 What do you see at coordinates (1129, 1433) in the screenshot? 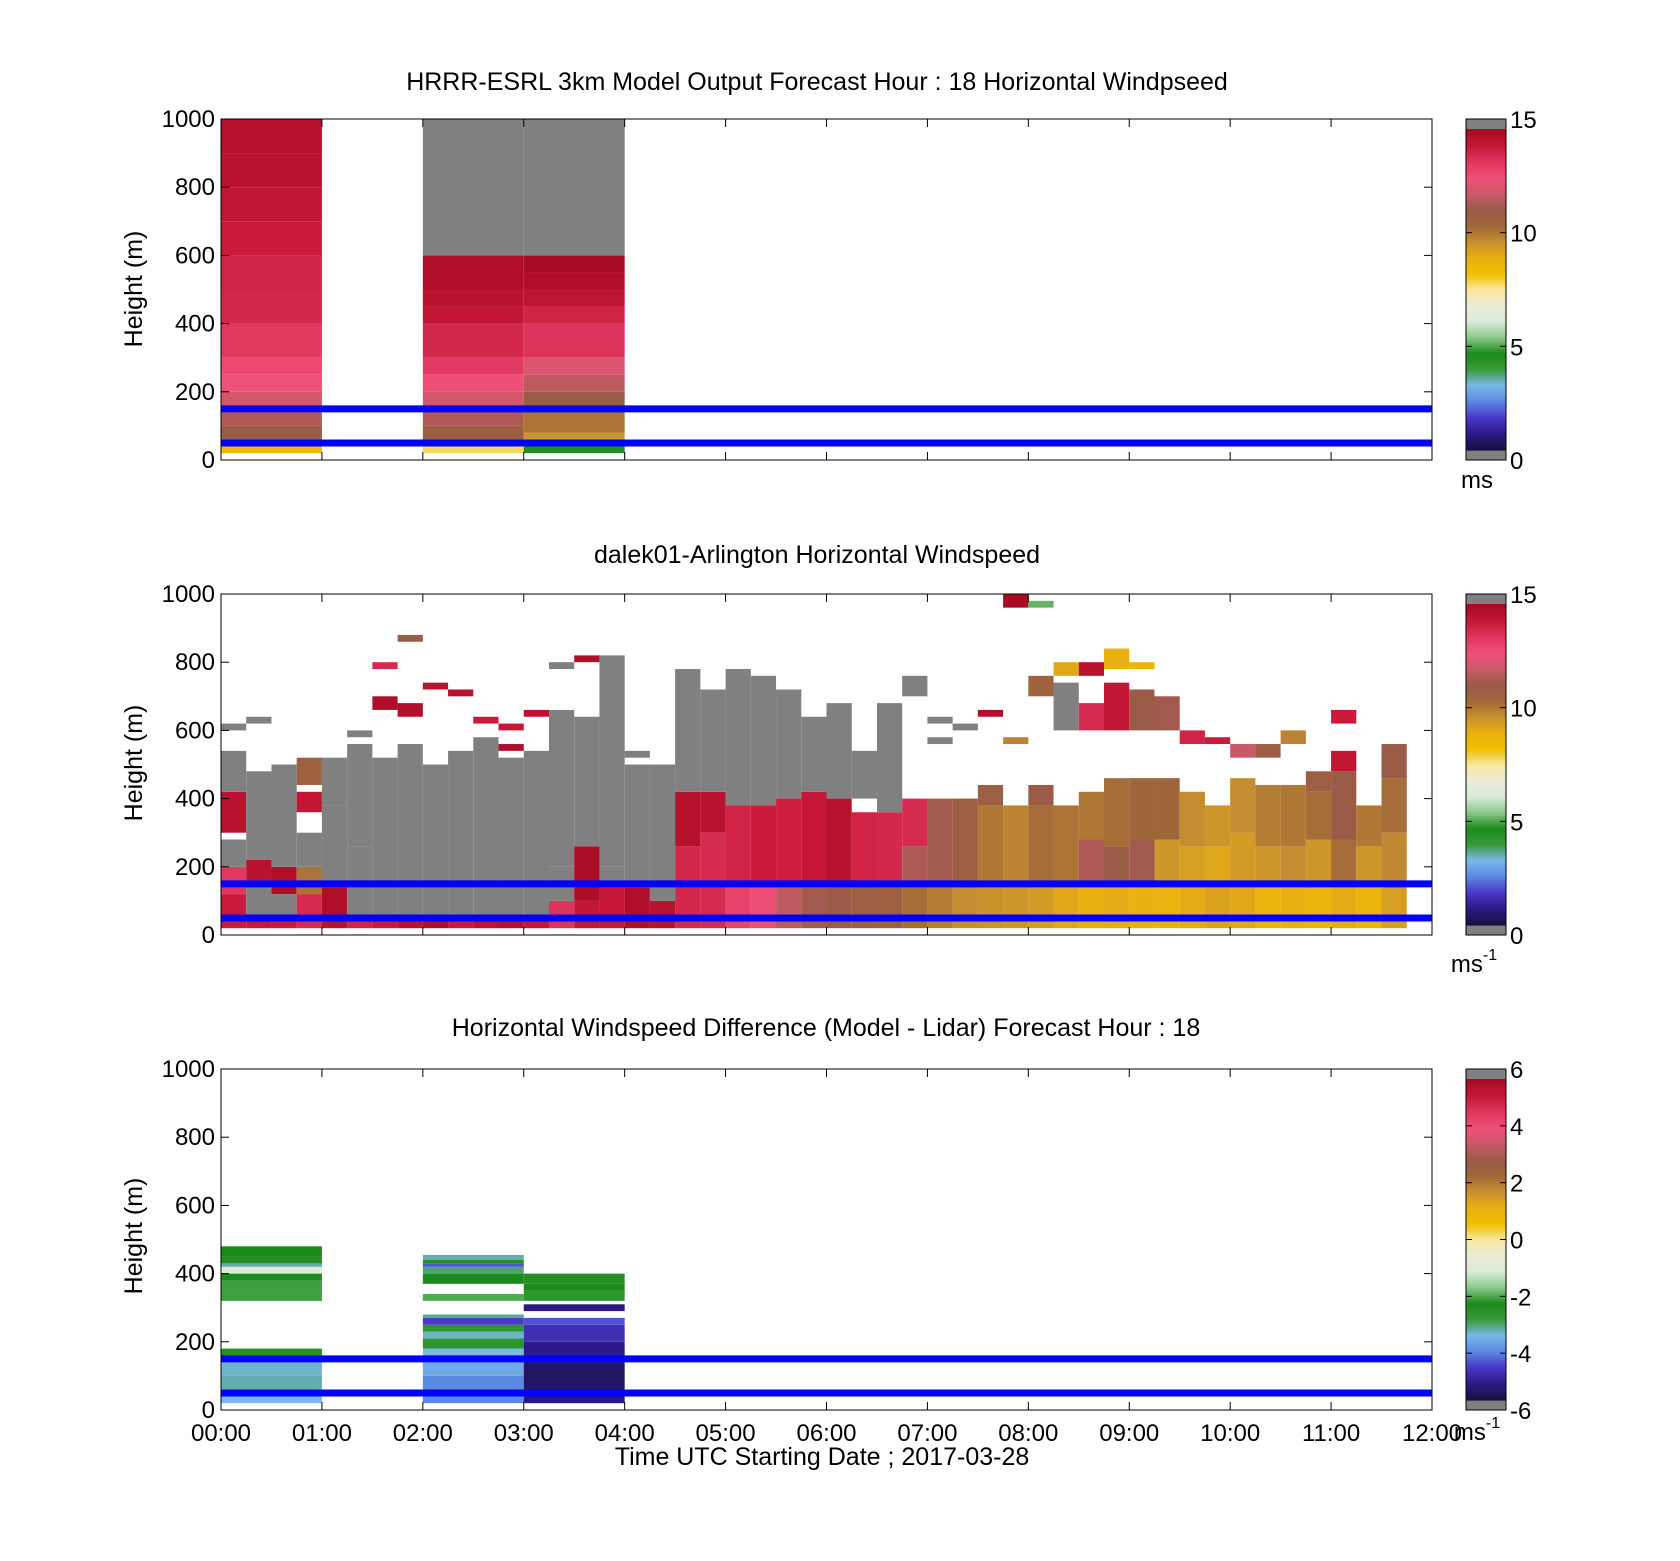
I see `x-tick-label: 09:00` at bounding box center [1129, 1433].